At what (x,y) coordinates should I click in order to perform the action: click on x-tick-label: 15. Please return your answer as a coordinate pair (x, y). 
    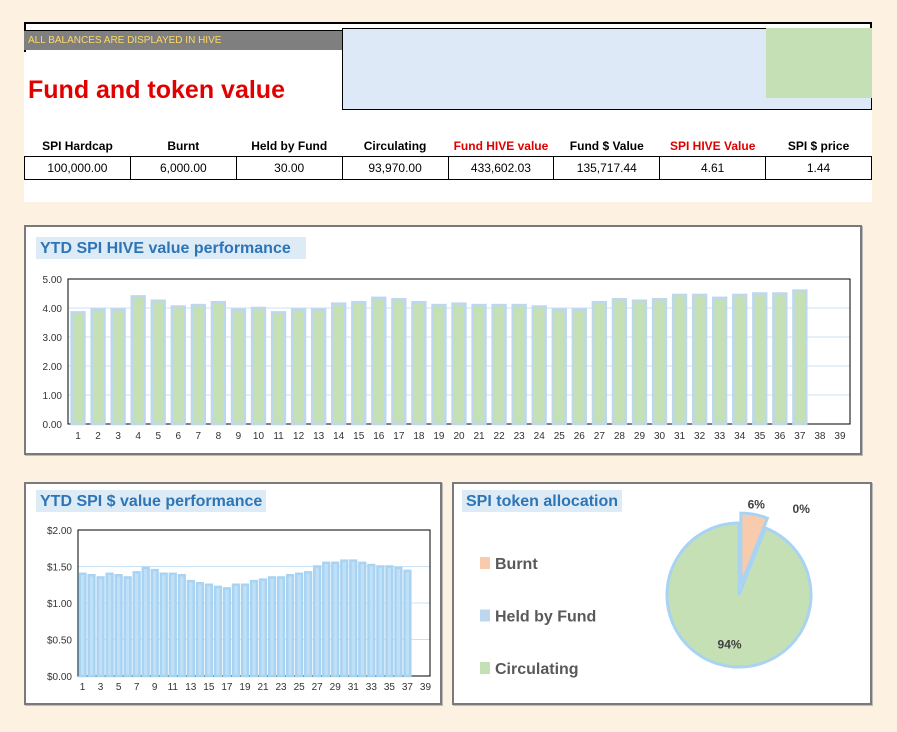
    Looking at the image, I should click on (209, 687).